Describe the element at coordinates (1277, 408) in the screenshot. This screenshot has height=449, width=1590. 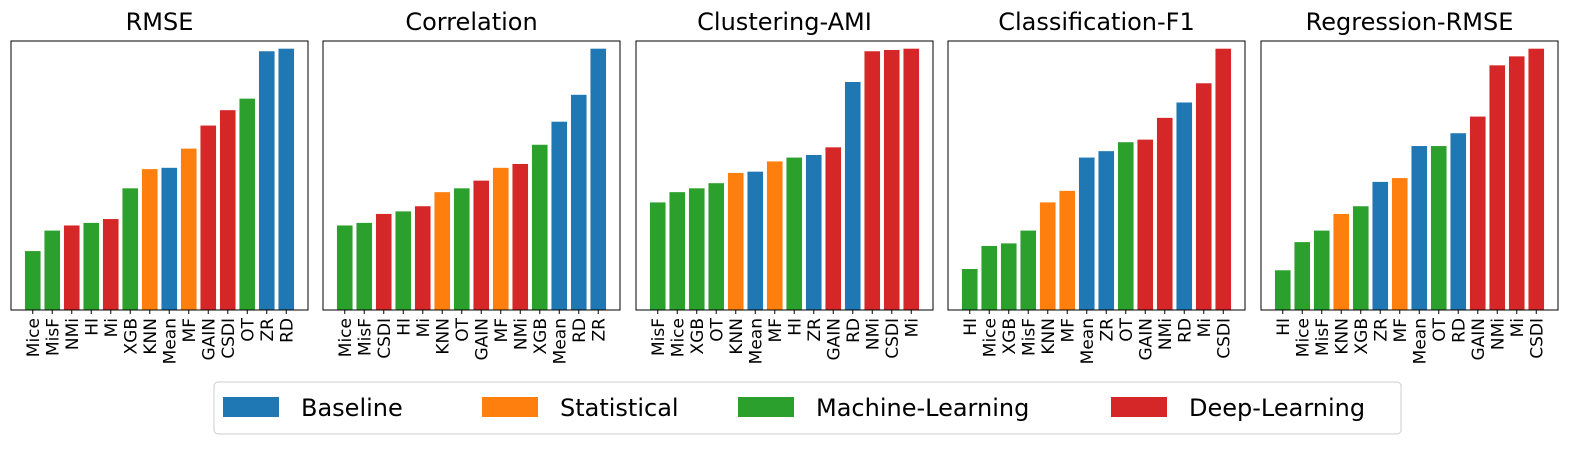
I see `legend-label-deep-learning: Deep-Learning` at that location.